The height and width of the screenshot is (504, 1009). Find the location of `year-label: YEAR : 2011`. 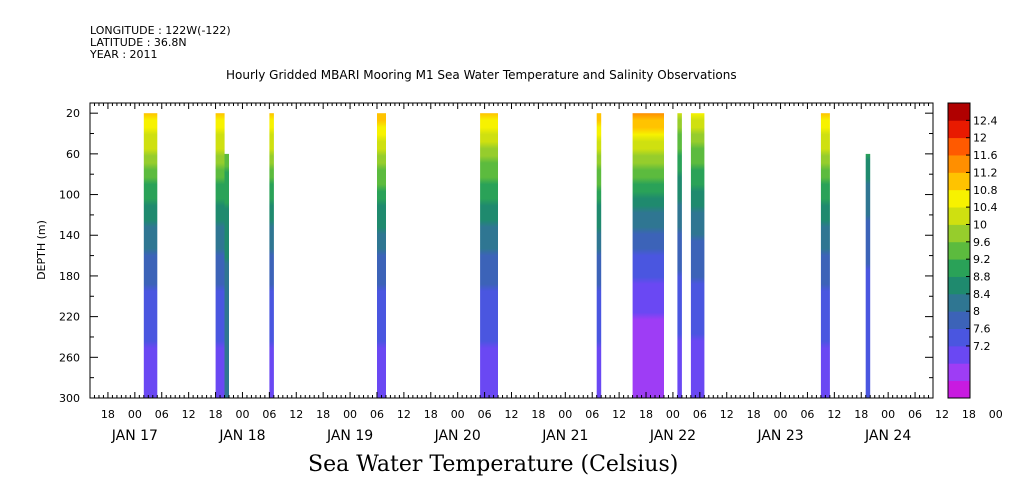

year-label: YEAR : 2011 is located at coordinates (124, 54).